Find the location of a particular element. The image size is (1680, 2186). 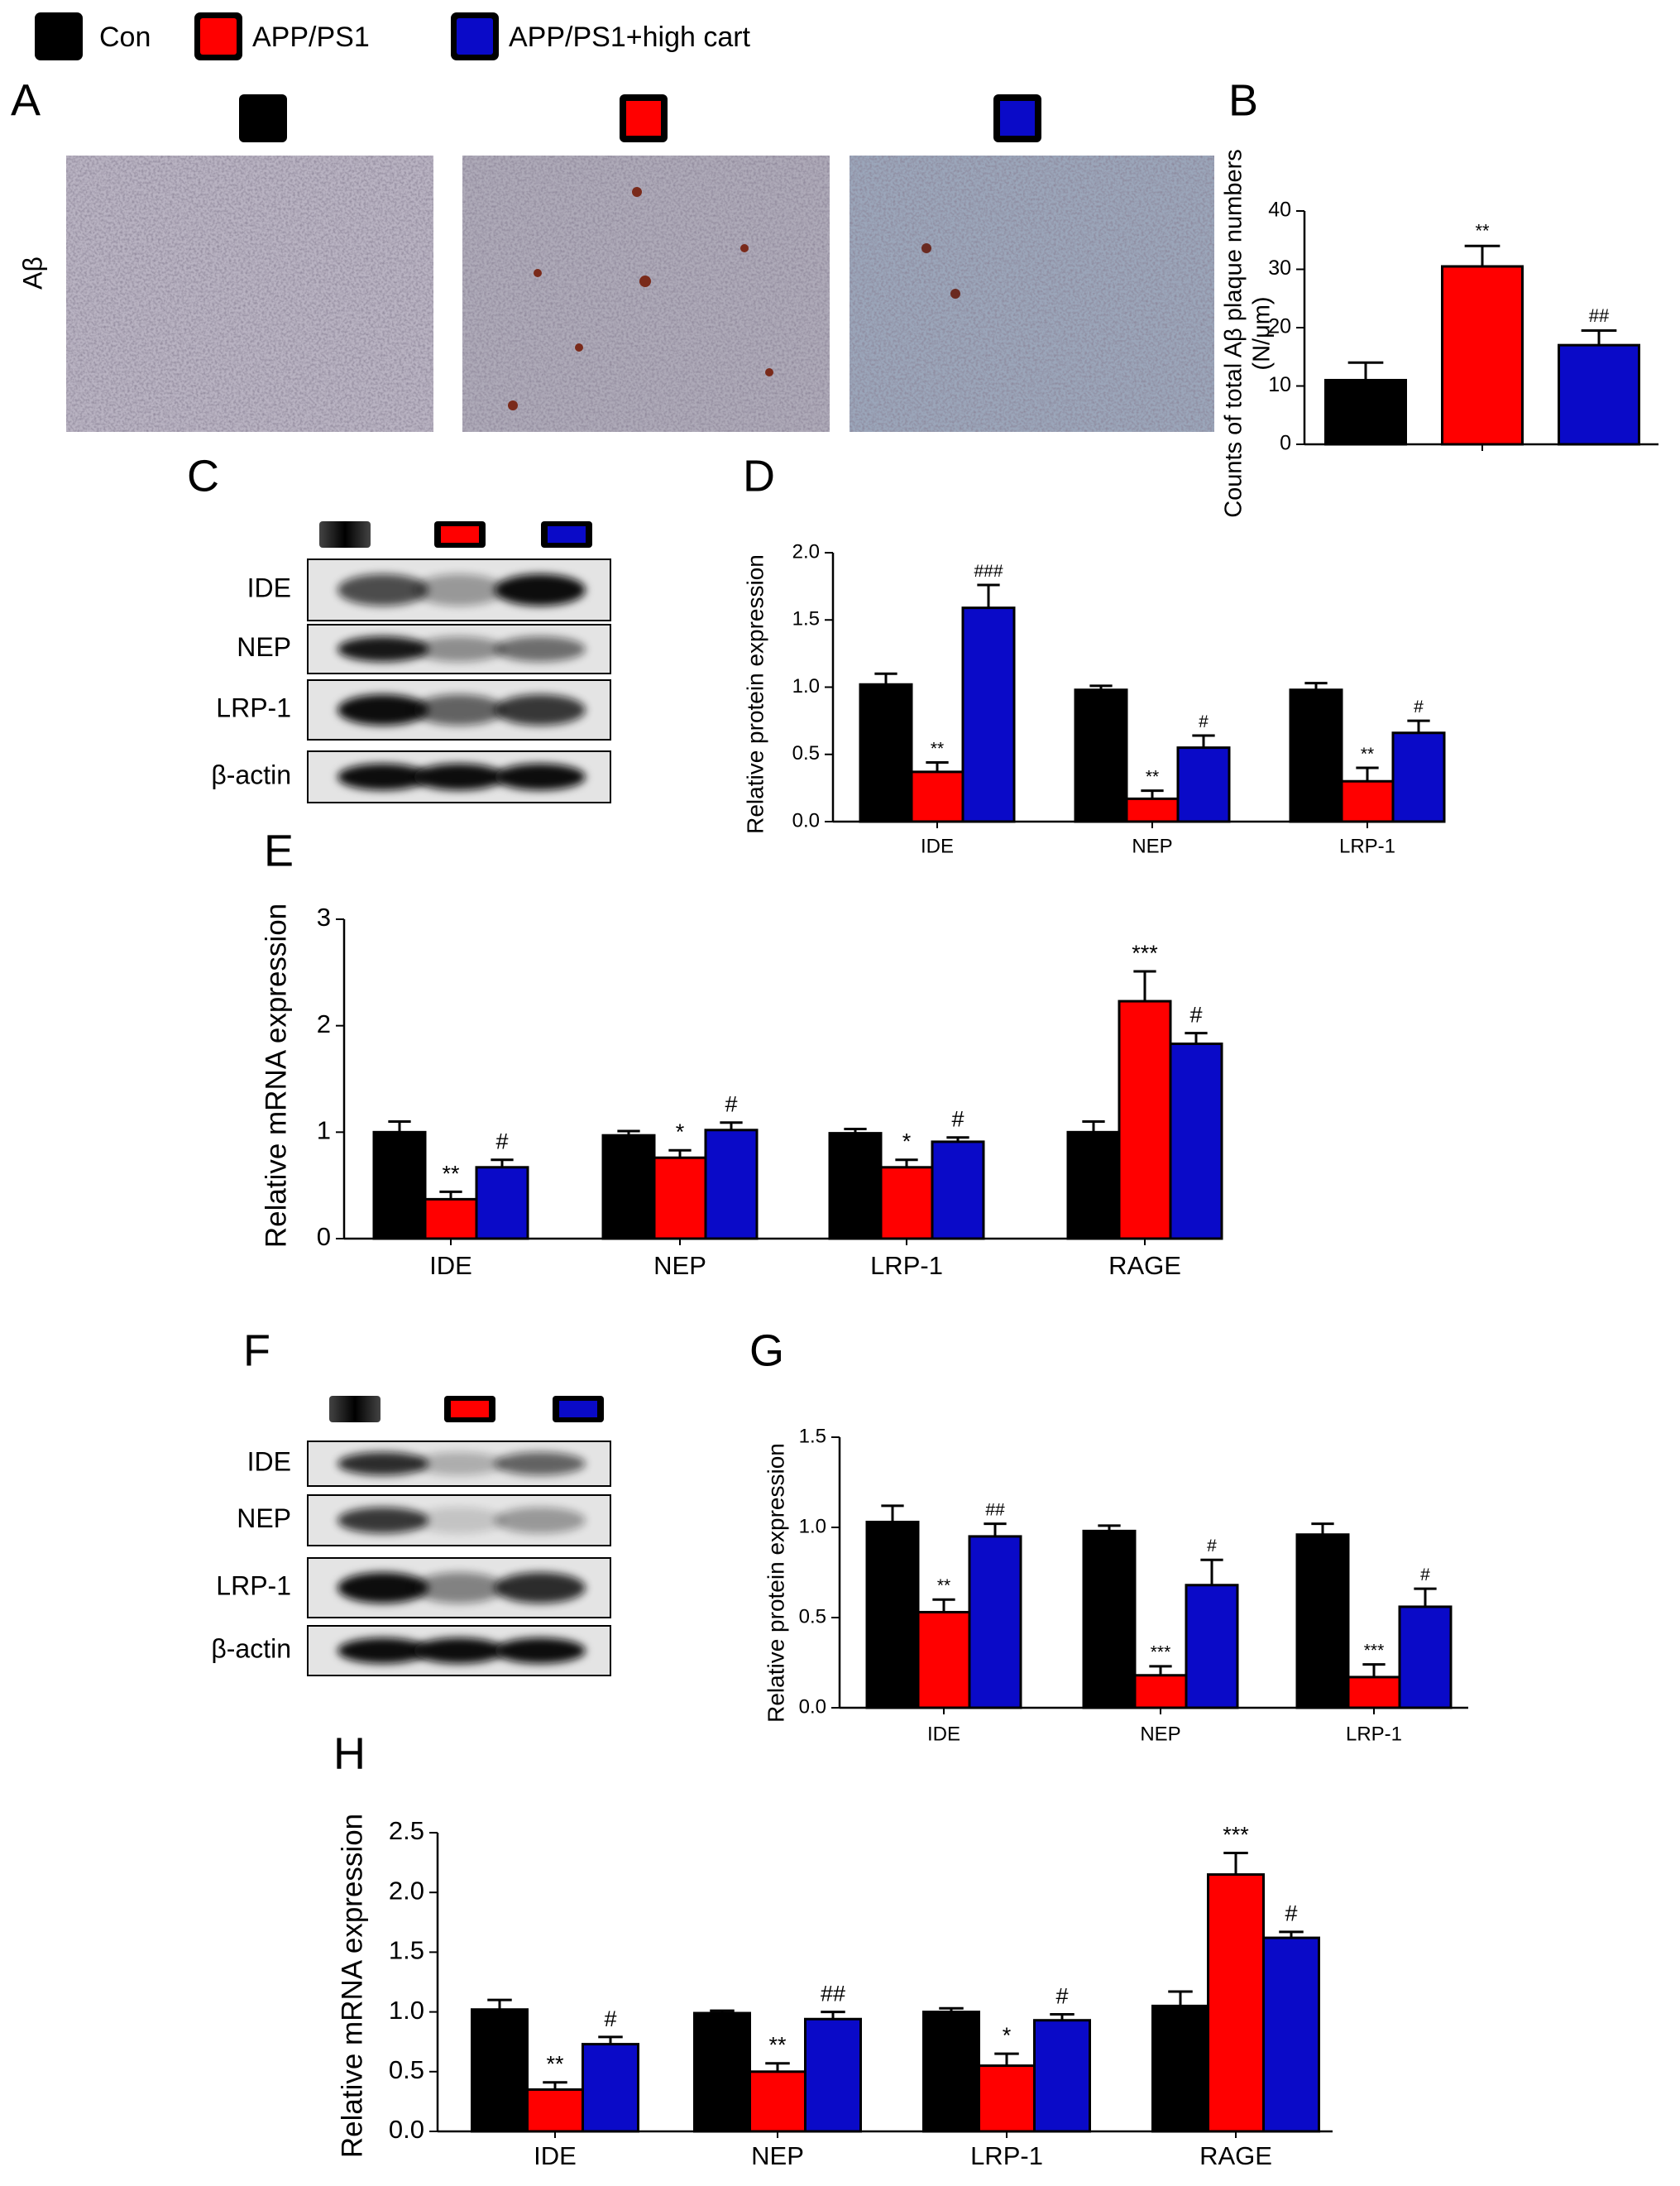

y-tick-label: 3 is located at coordinates (324, 917).